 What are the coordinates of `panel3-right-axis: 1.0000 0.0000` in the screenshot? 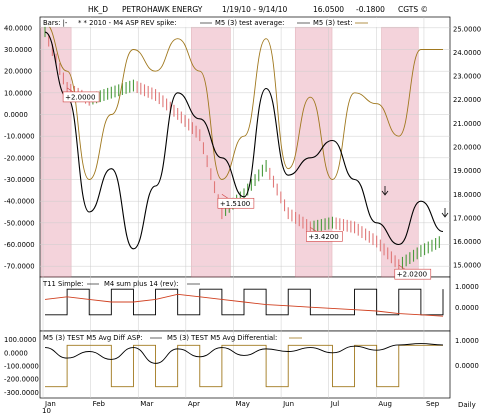 It's located at (467, 353).